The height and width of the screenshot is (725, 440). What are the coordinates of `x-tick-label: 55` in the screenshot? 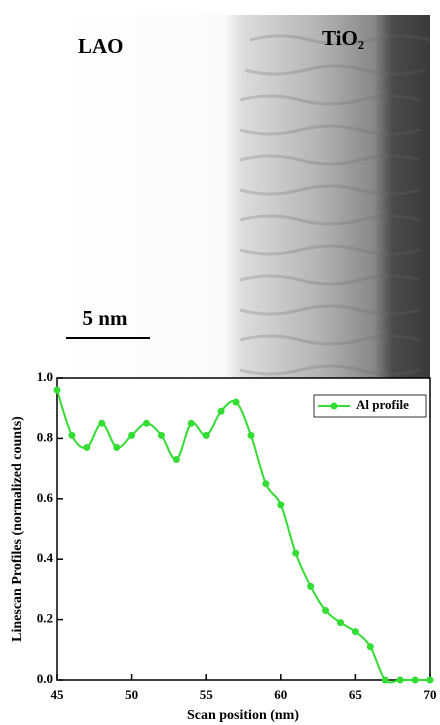 It's located at (207, 694).